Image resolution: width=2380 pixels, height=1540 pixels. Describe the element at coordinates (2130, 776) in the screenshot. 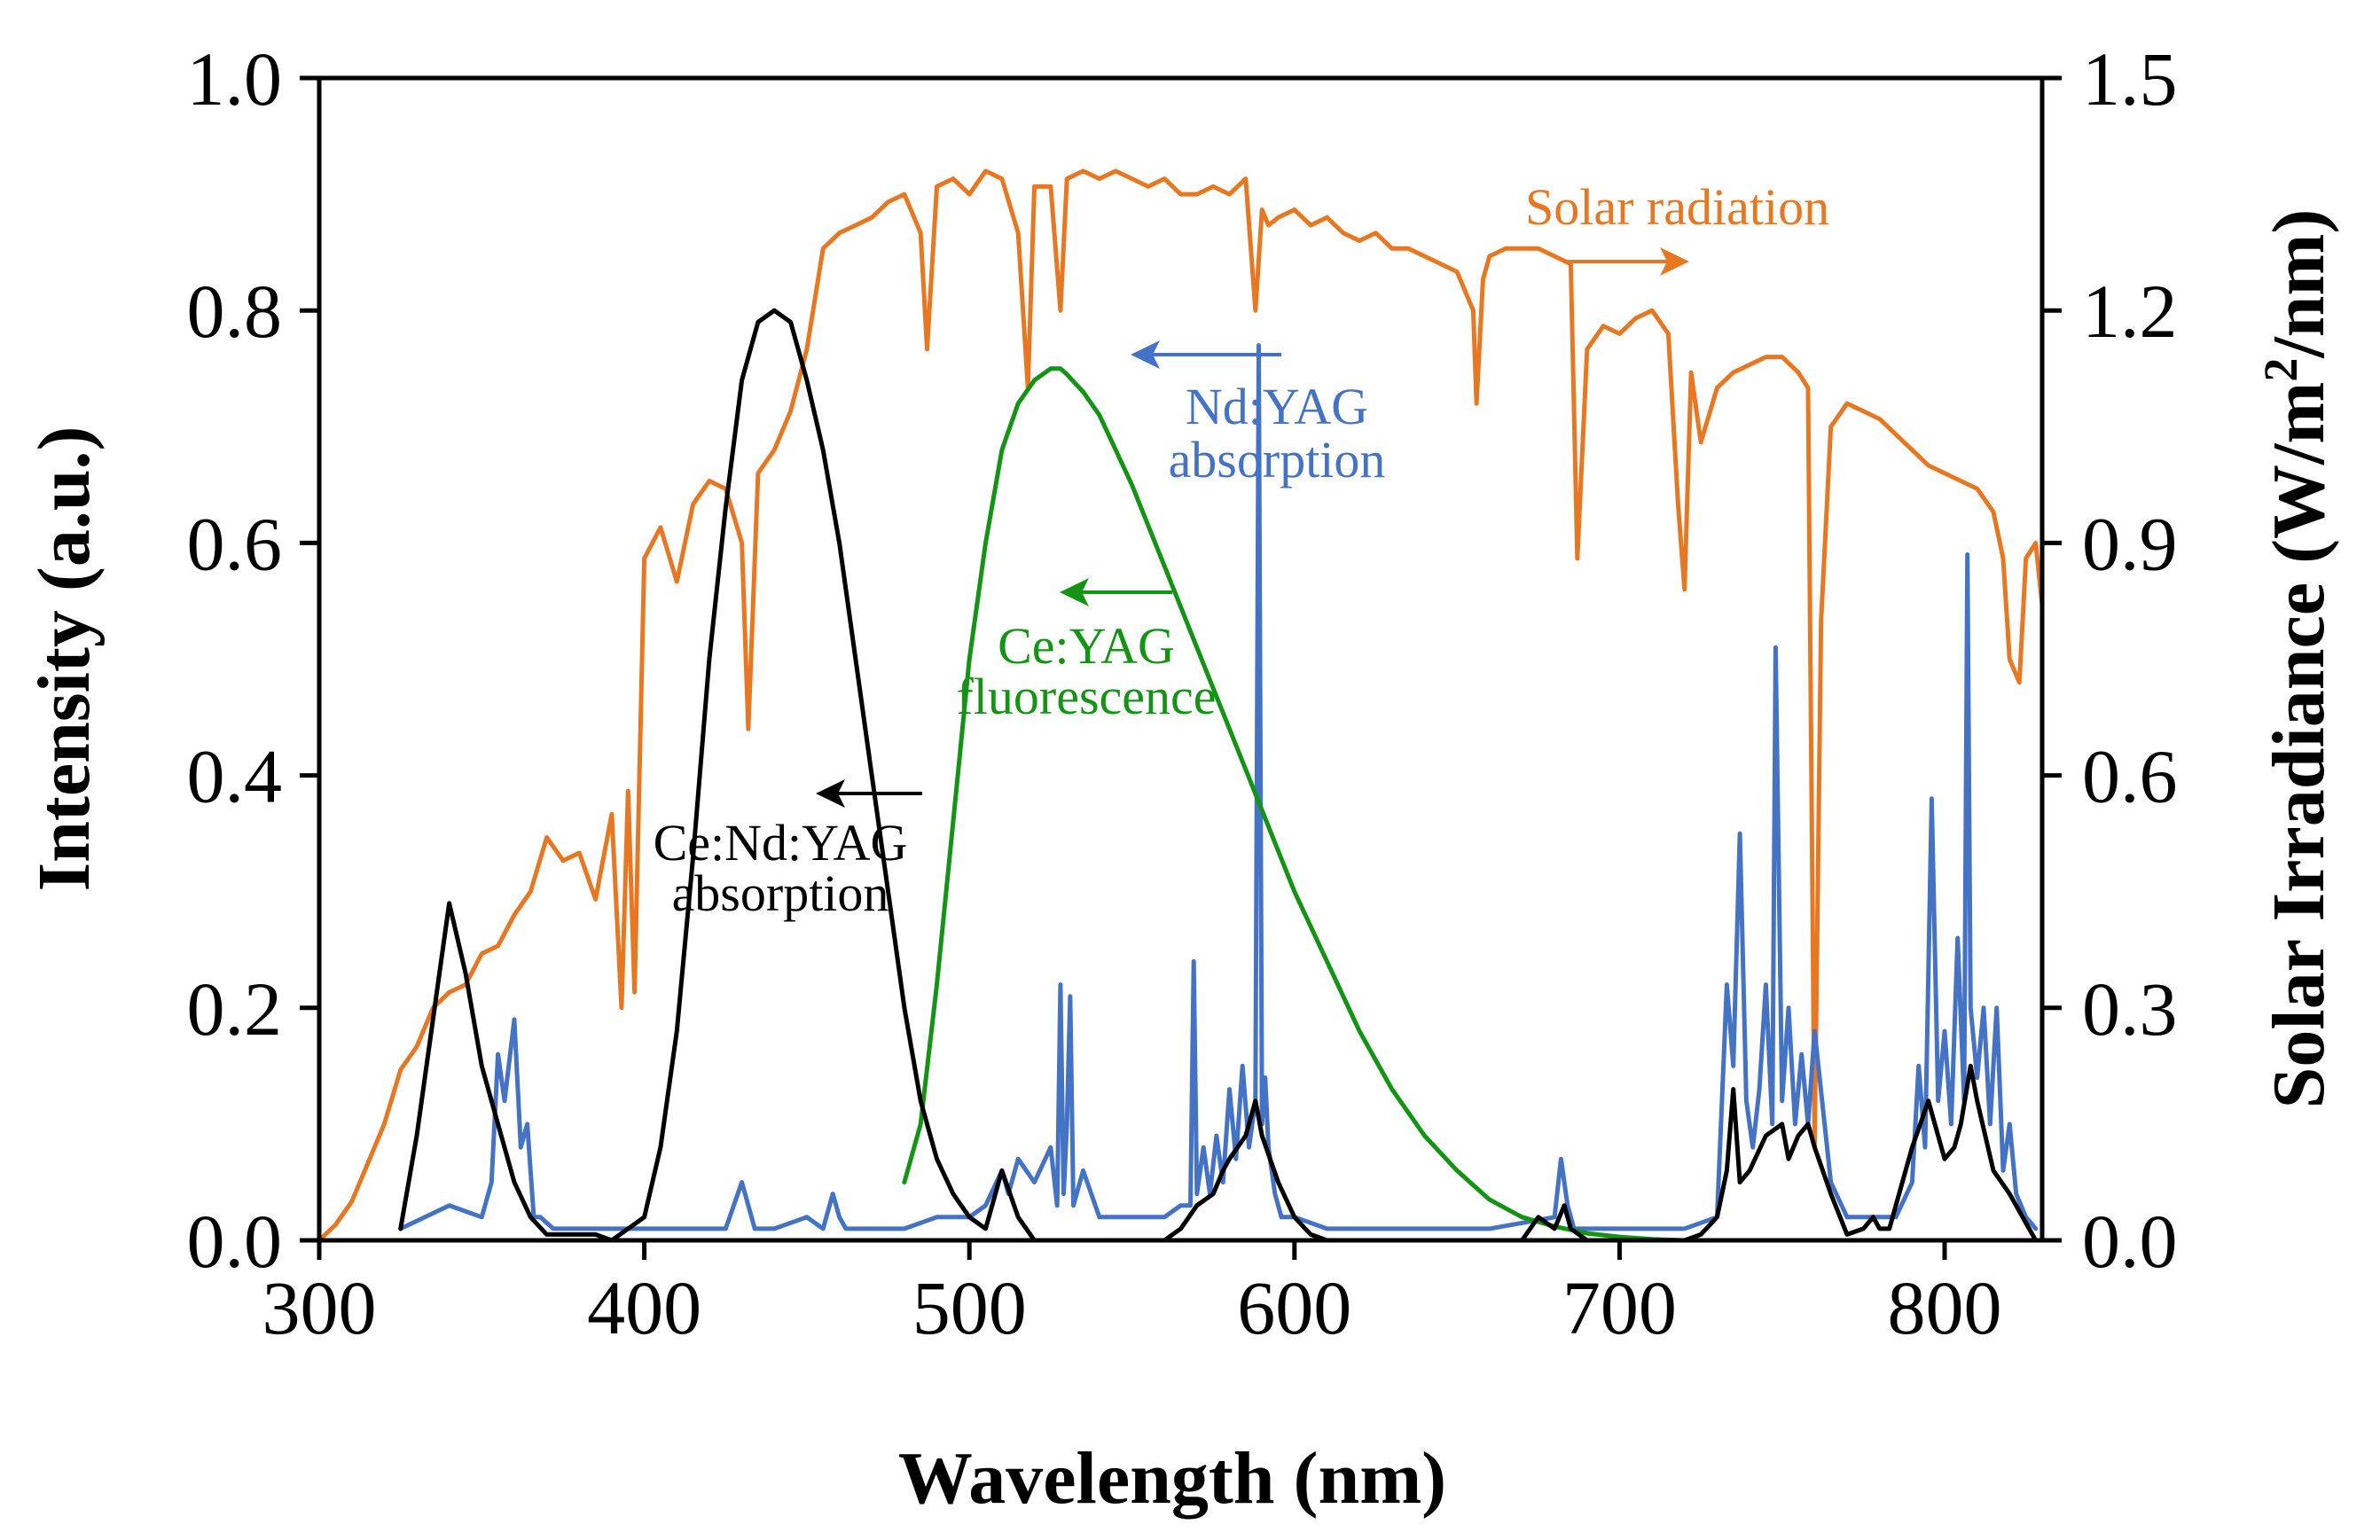

I see `y-right-tick-label: 0.6` at that location.